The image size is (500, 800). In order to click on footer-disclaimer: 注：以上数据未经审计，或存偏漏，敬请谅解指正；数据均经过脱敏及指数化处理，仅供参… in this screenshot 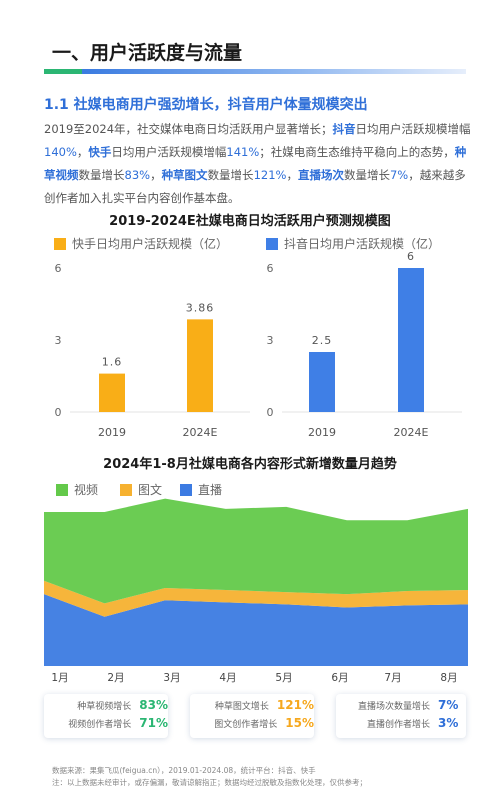, I will do `click(209, 782)`.